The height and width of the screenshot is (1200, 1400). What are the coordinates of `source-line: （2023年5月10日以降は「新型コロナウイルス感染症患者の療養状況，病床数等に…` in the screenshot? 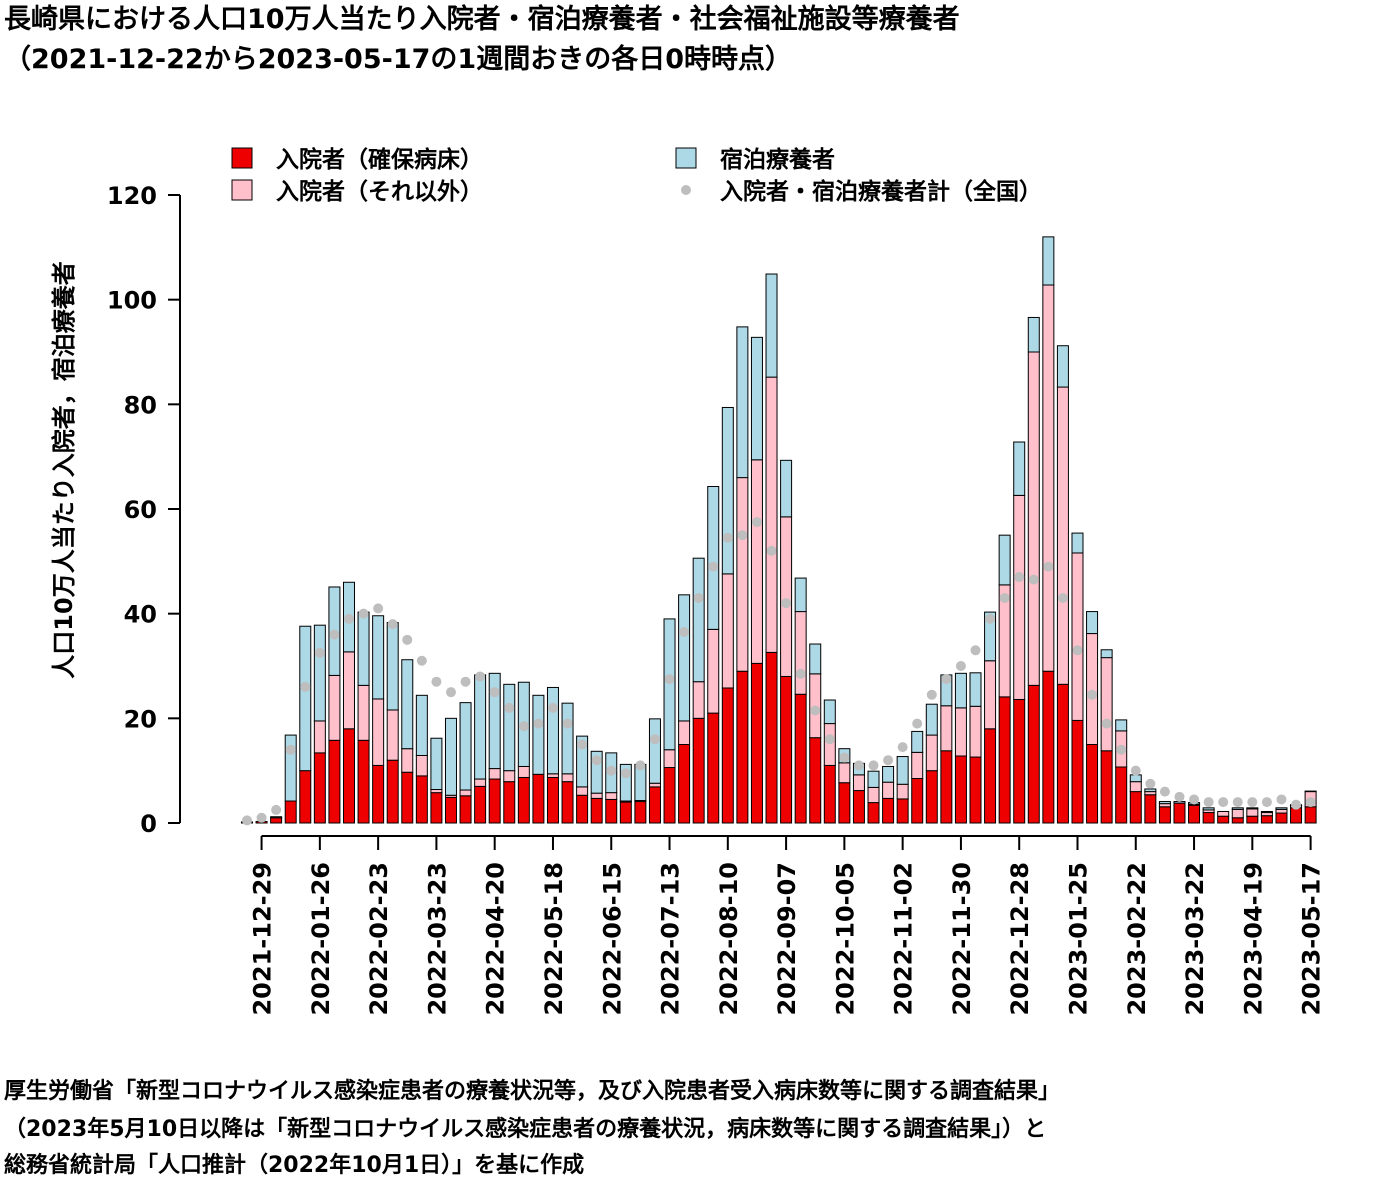 It's located at (525, 1129).